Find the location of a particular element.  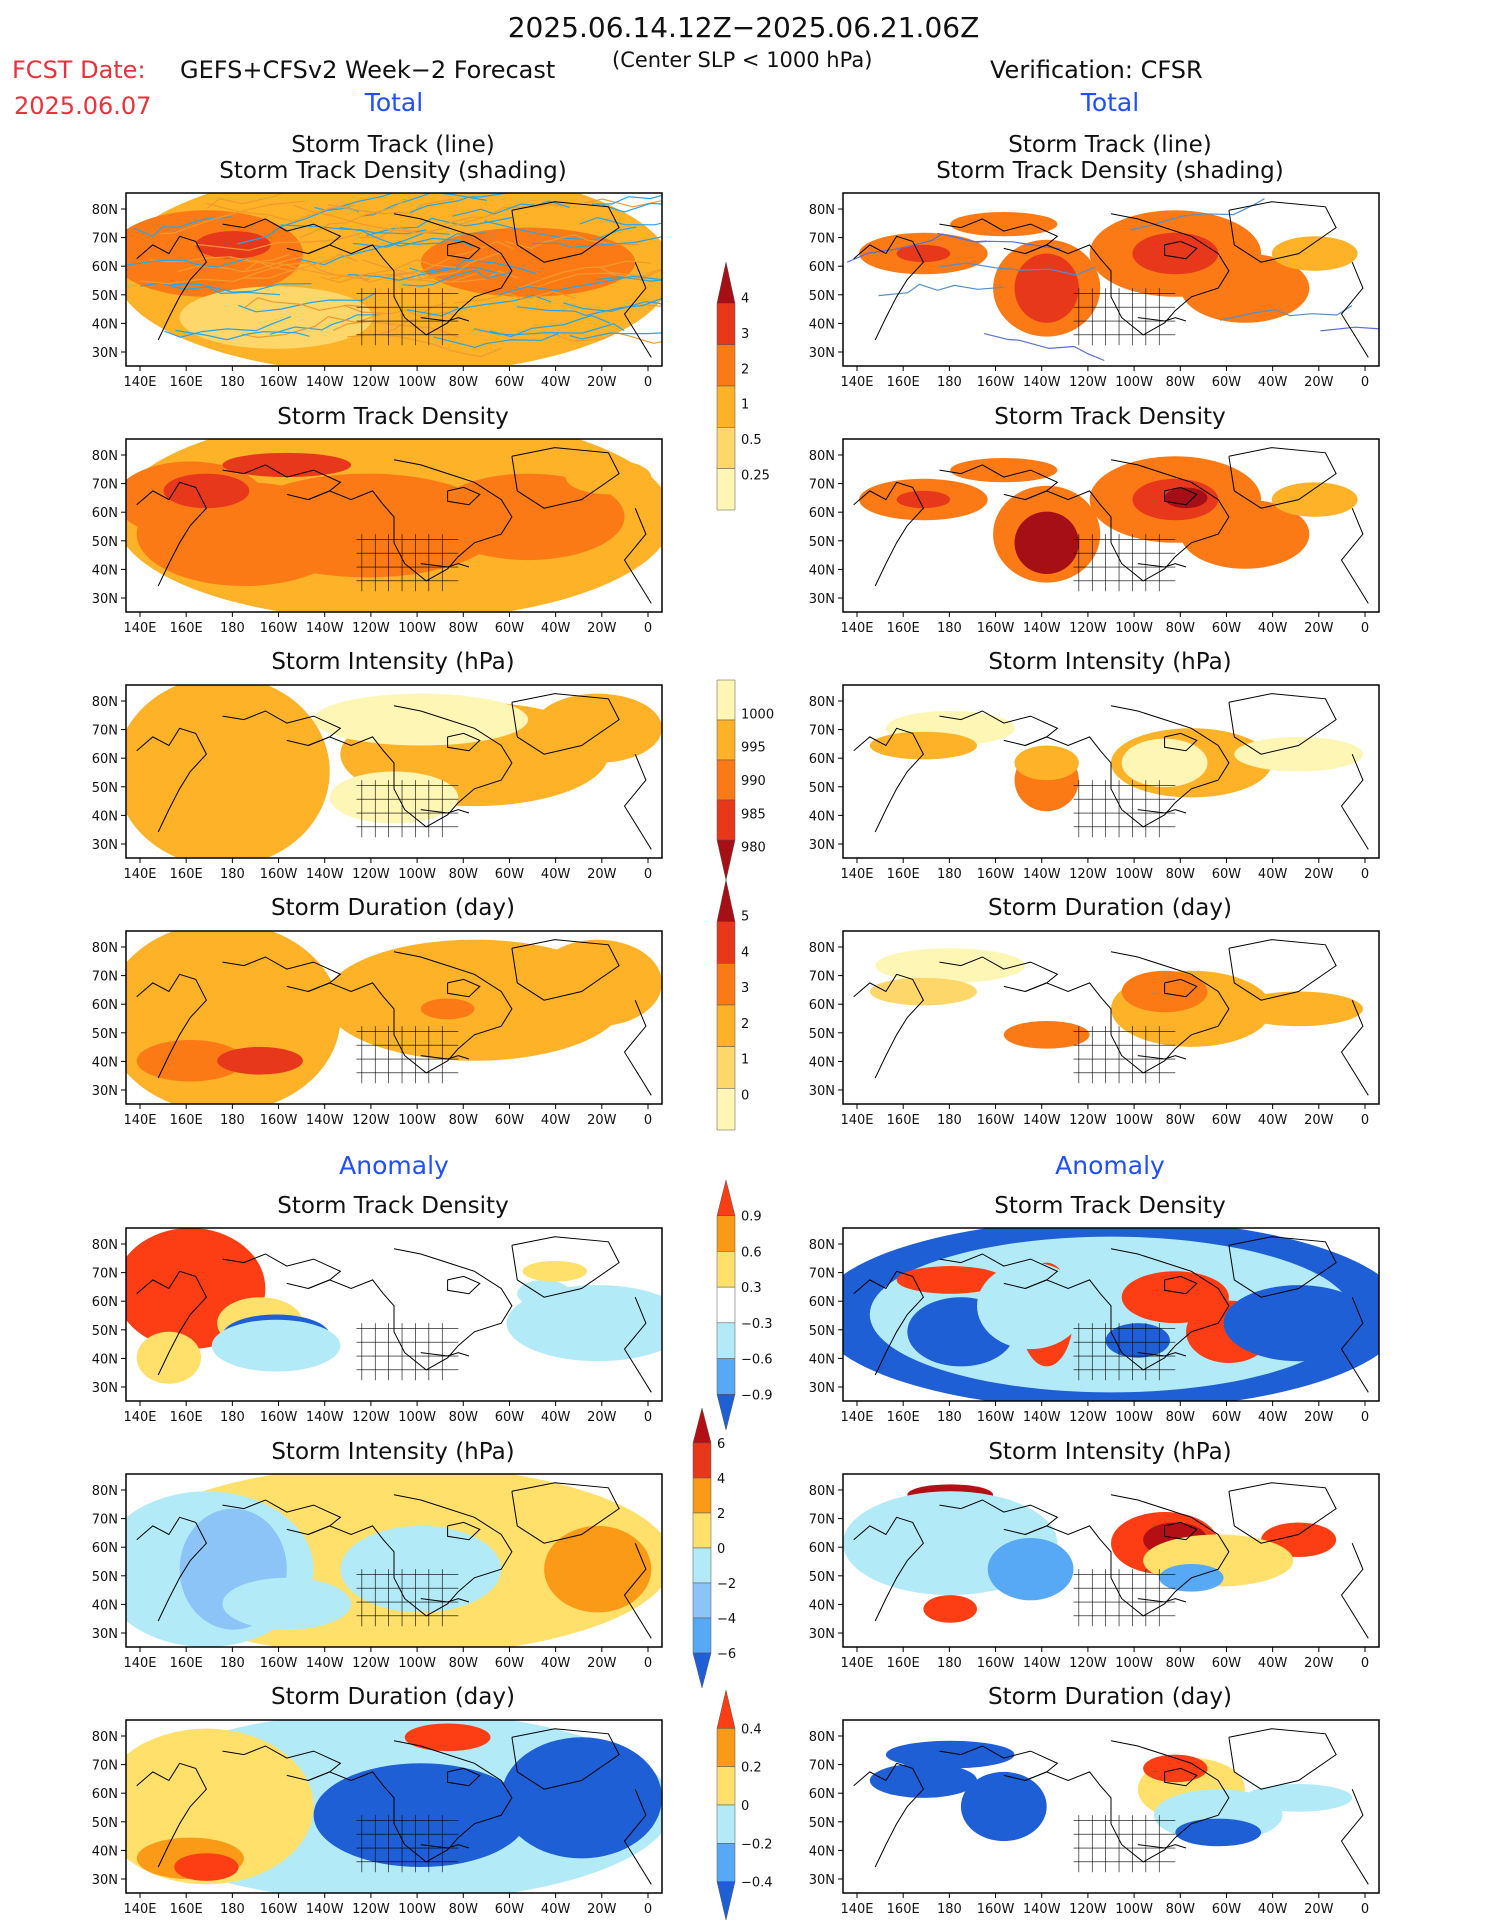

colorbar-label: 2 is located at coordinates (721, 1514).